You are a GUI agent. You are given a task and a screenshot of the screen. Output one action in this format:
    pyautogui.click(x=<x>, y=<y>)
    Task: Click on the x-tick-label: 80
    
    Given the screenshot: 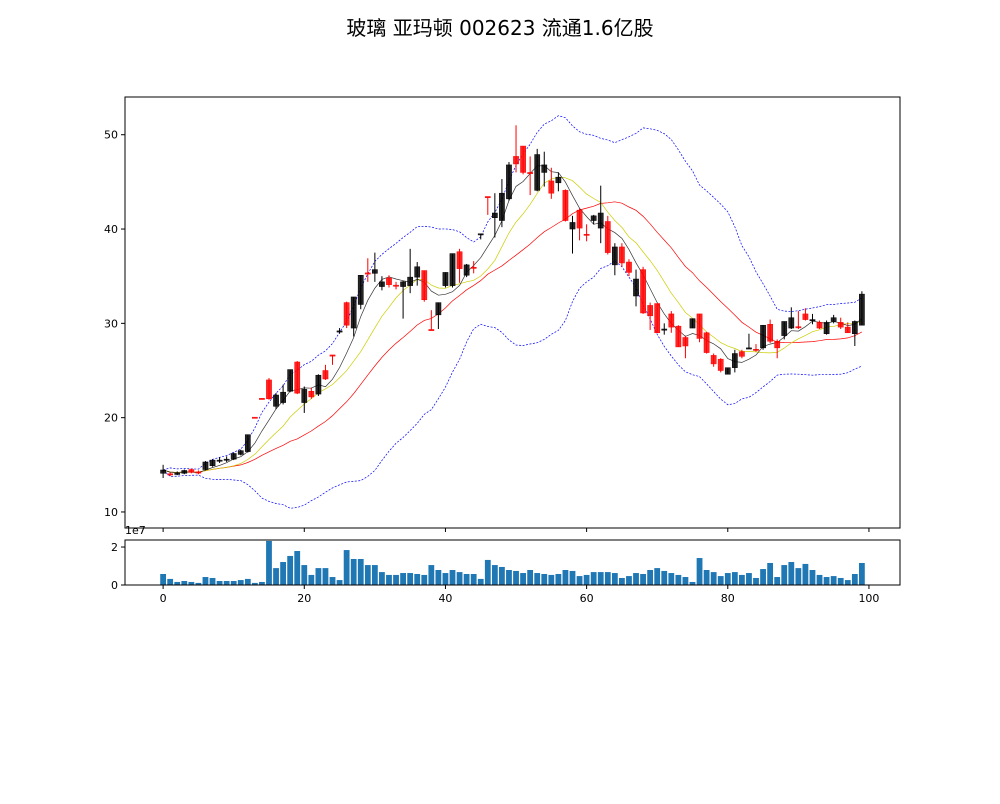 What is the action you would take?
    pyautogui.click(x=728, y=598)
    